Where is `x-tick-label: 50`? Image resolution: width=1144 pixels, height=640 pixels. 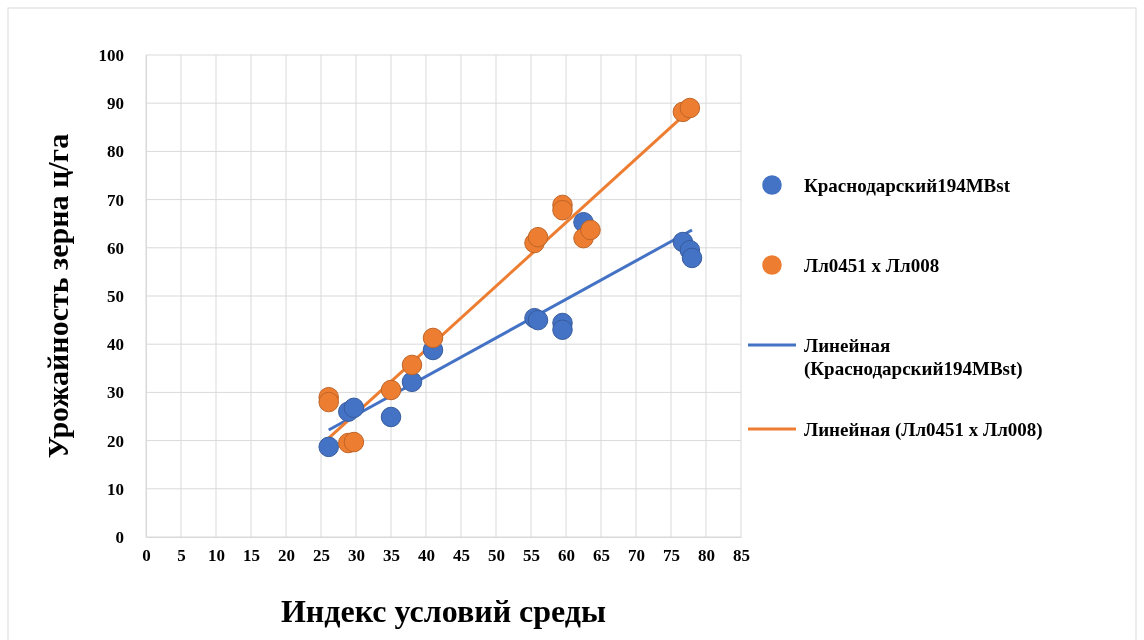
x-tick-label: 50 is located at coordinates (496, 556).